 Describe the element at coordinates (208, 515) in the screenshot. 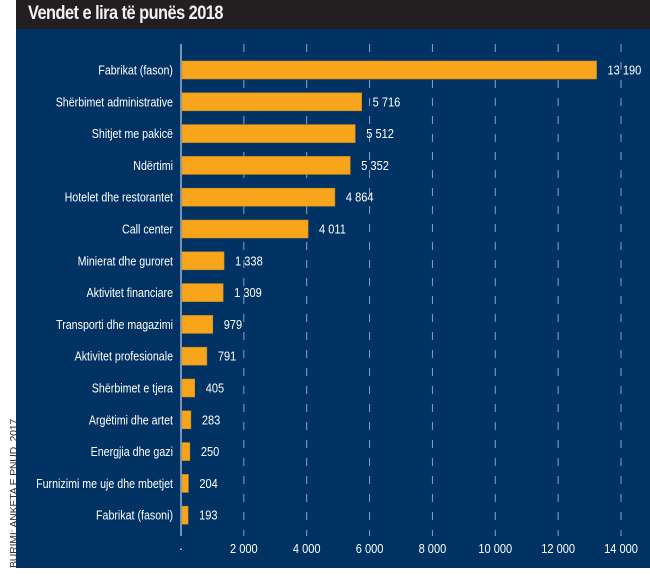

I see `value-label: 193` at that location.